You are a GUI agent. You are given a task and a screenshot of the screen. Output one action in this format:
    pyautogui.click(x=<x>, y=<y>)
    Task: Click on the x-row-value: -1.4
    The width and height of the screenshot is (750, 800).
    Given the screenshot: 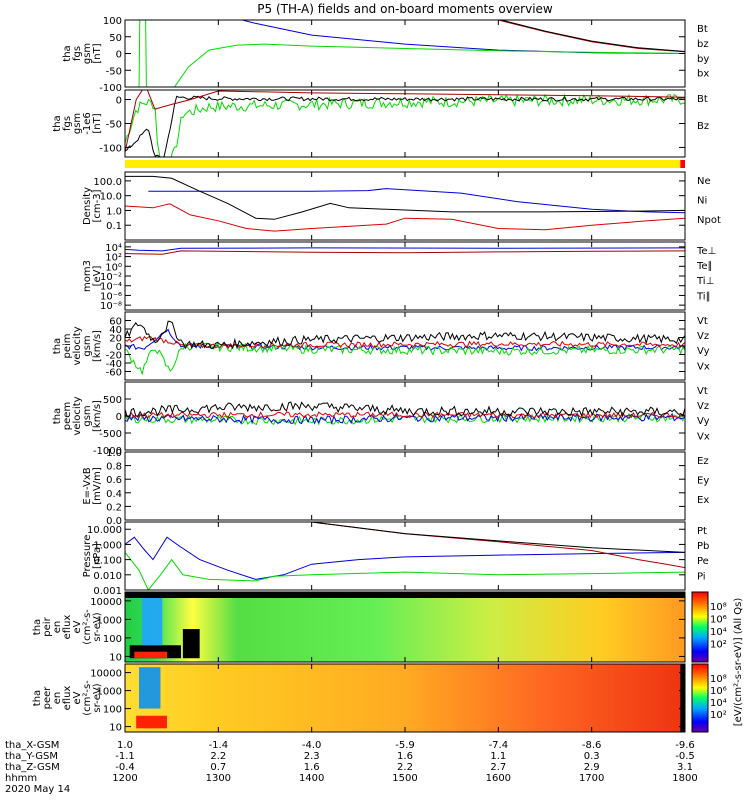 What is the action you would take?
    pyautogui.click(x=219, y=745)
    